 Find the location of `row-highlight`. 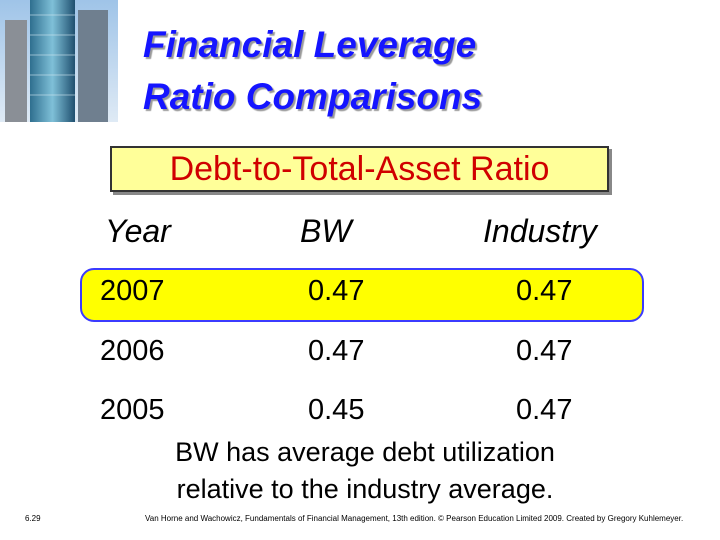

row-highlight is located at coordinates (362, 295).